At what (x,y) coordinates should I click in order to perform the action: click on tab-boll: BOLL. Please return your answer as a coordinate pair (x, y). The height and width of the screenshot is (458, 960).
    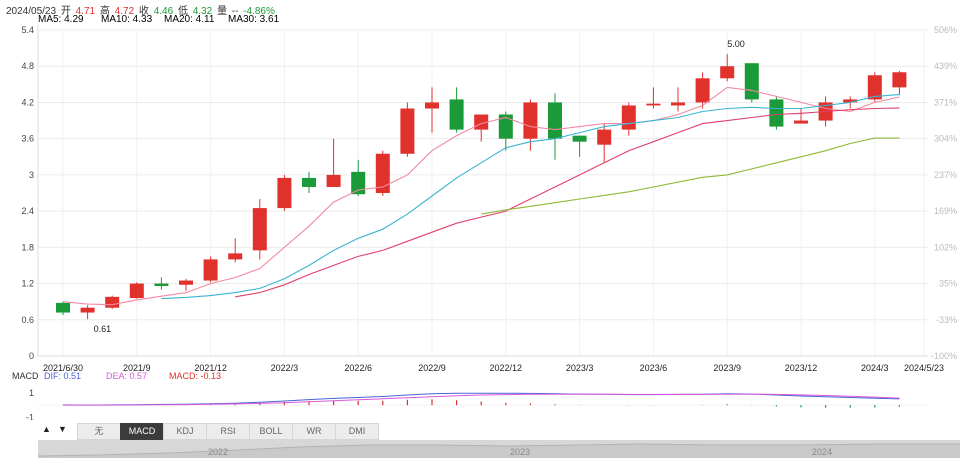
    Looking at the image, I should click on (271, 431).